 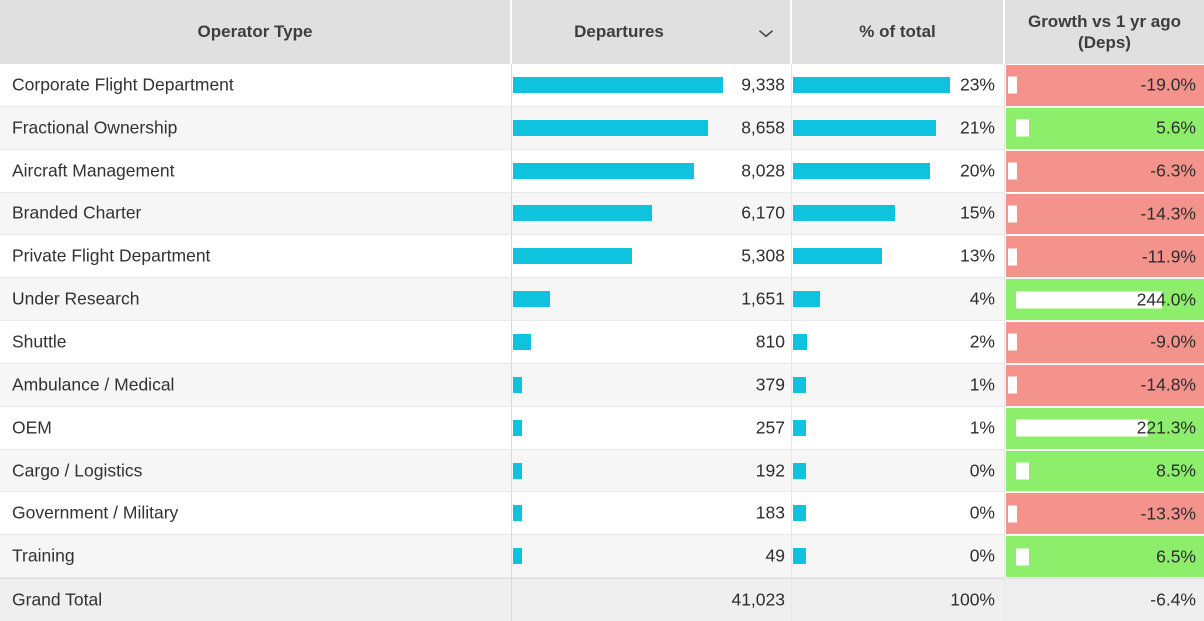 I want to click on table-row: Shuttle 810 2% -9.0%, so click(x=602, y=342).